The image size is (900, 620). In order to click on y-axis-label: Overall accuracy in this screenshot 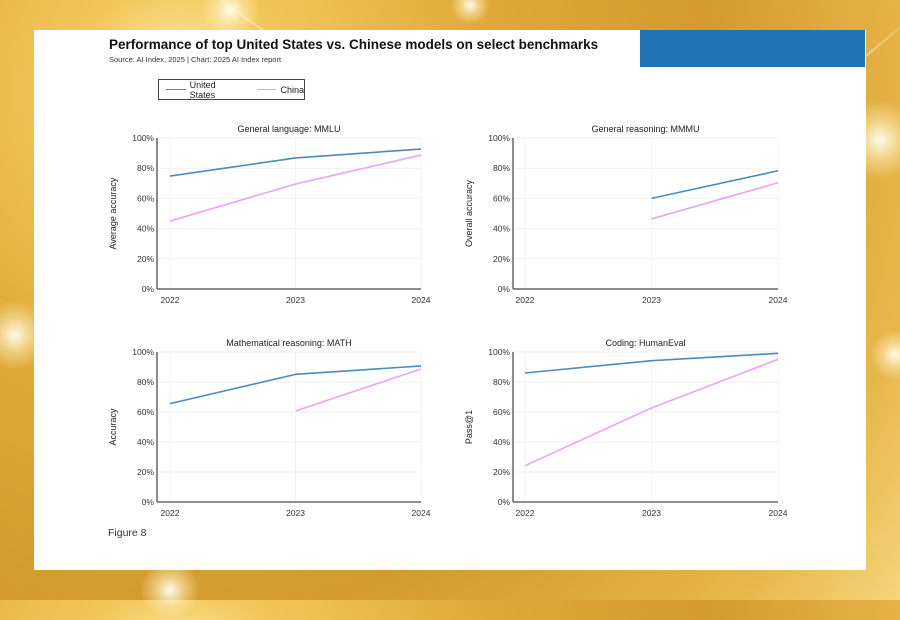, I will do `click(469, 213)`.